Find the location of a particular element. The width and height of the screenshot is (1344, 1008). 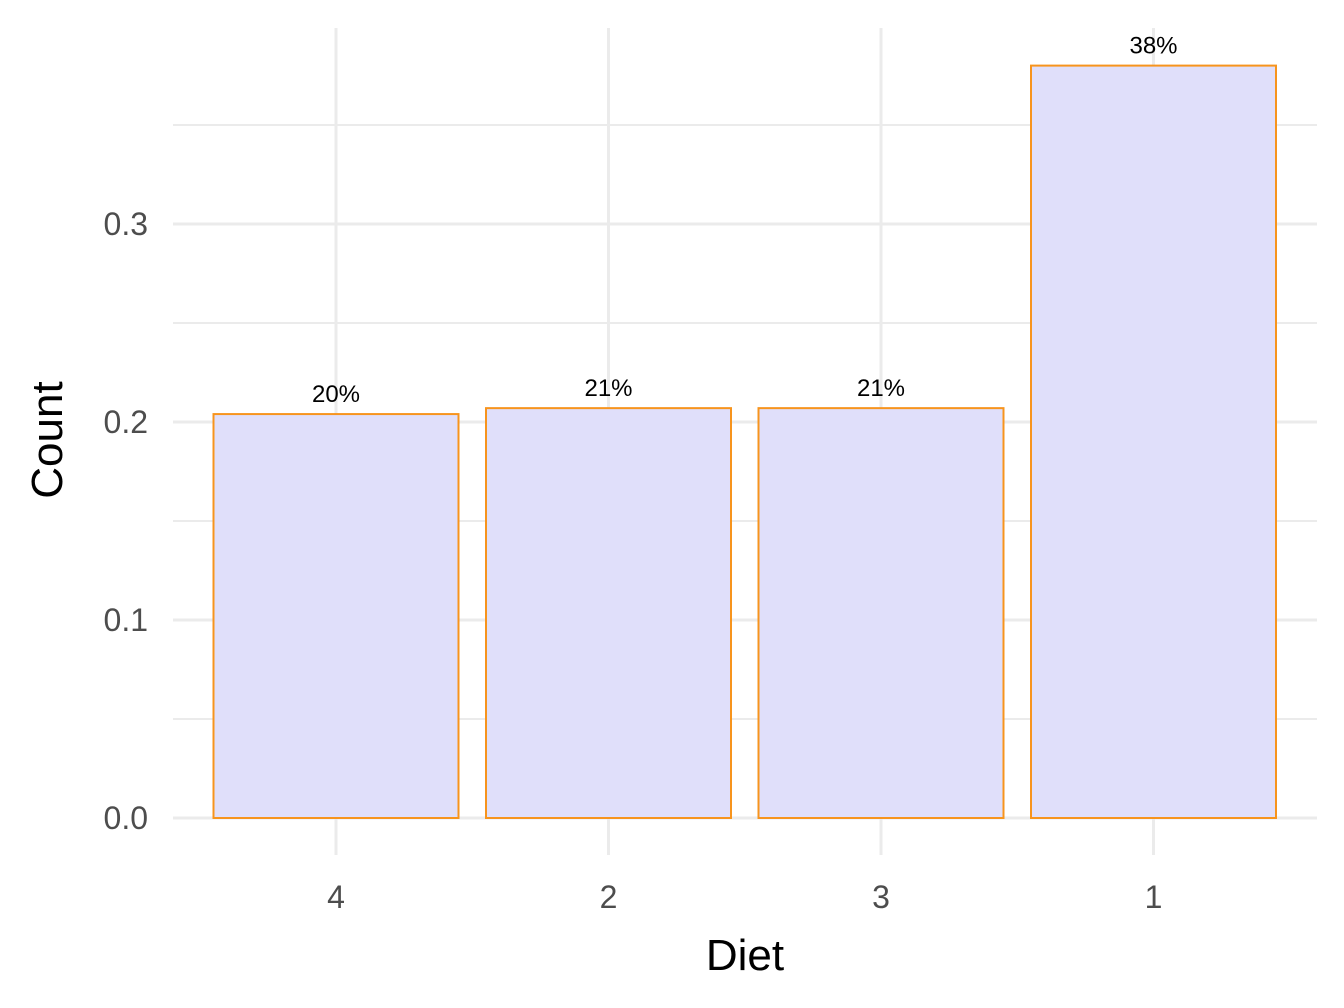

y-tick-label: 0.0 is located at coordinates (126, 818).